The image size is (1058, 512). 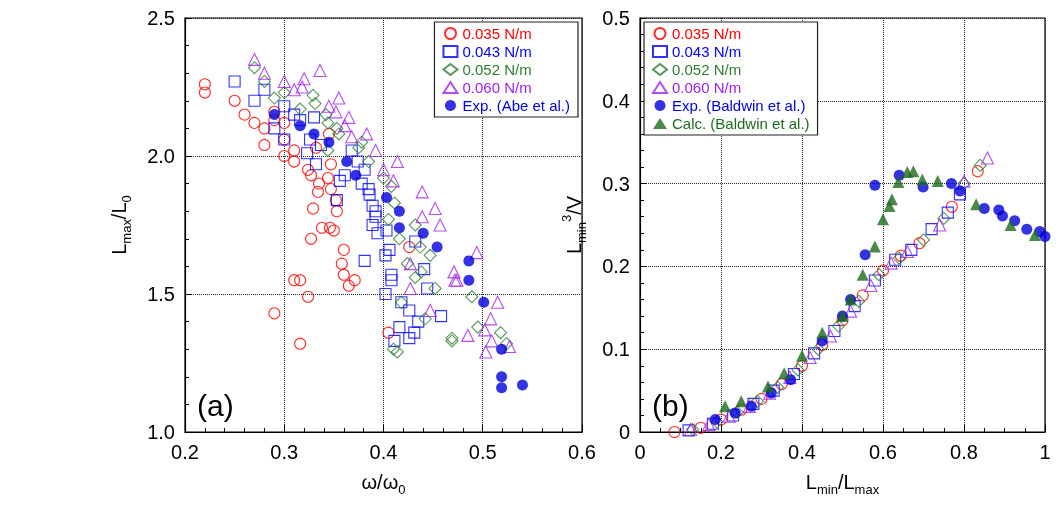 What do you see at coordinates (215, 405) in the screenshot?
I see `annotation: (a)` at bounding box center [215, 405].